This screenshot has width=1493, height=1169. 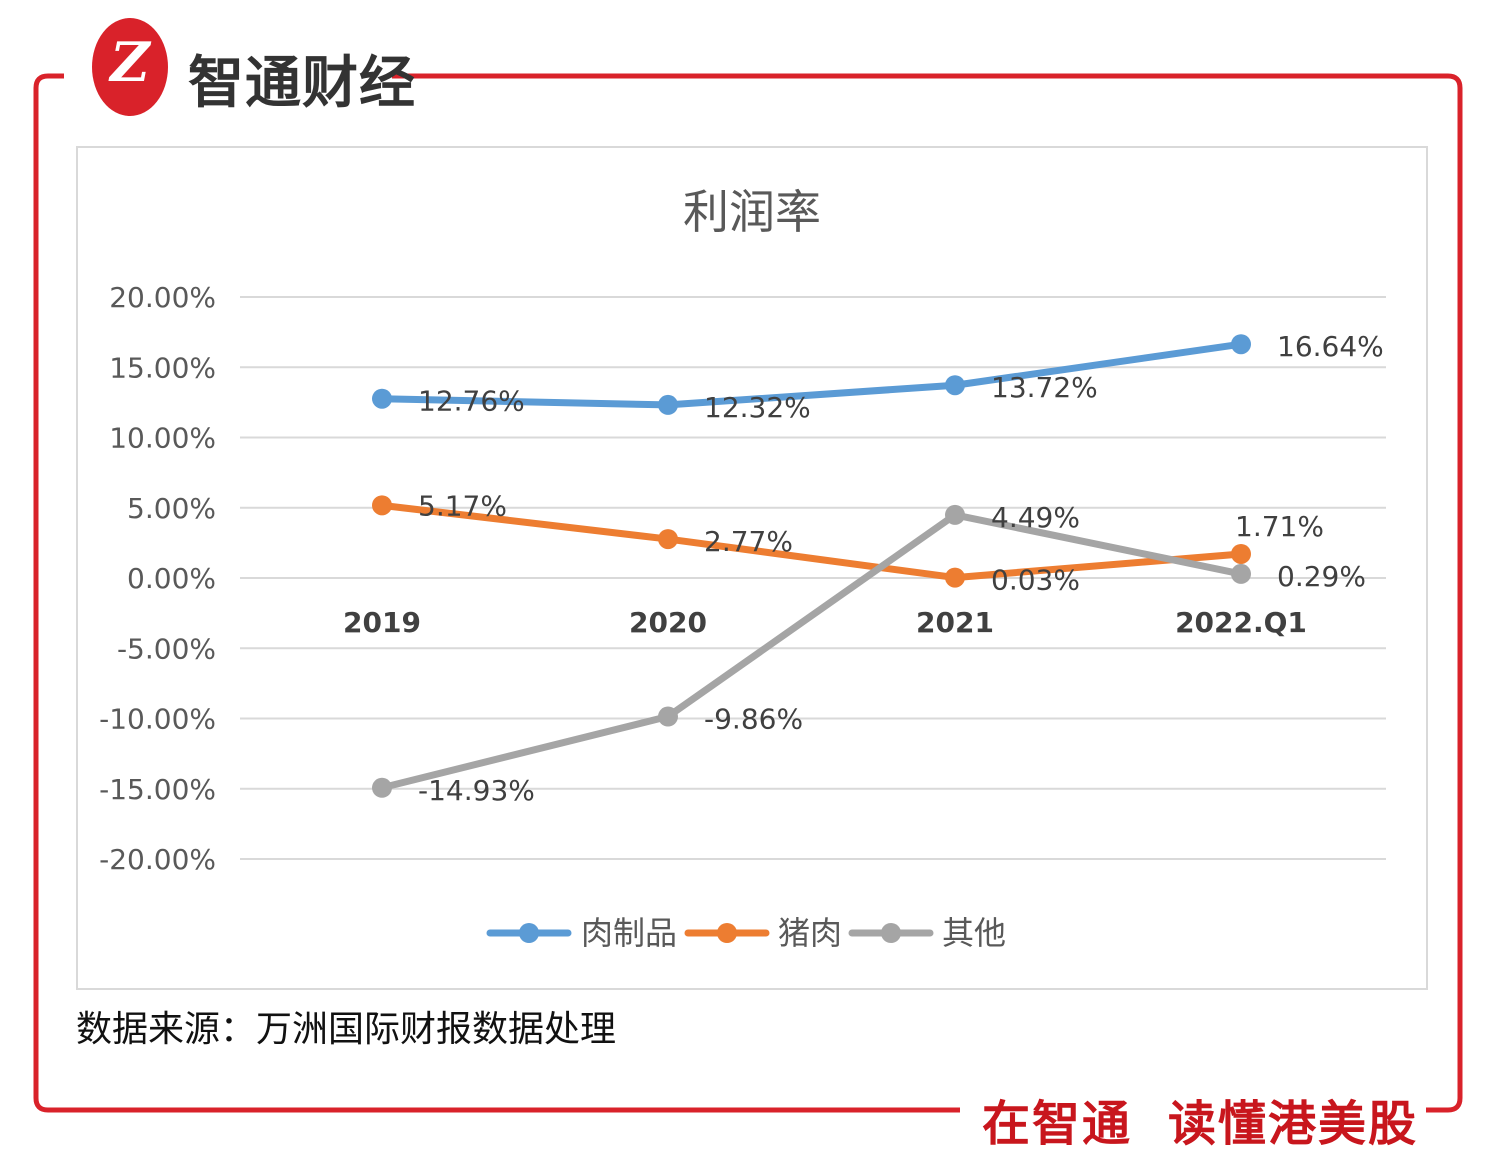 What do you see at coordinates (1321, 576) in the screenshot?
I see `data-label: 0.29%` at bounding box center [1321, 576].